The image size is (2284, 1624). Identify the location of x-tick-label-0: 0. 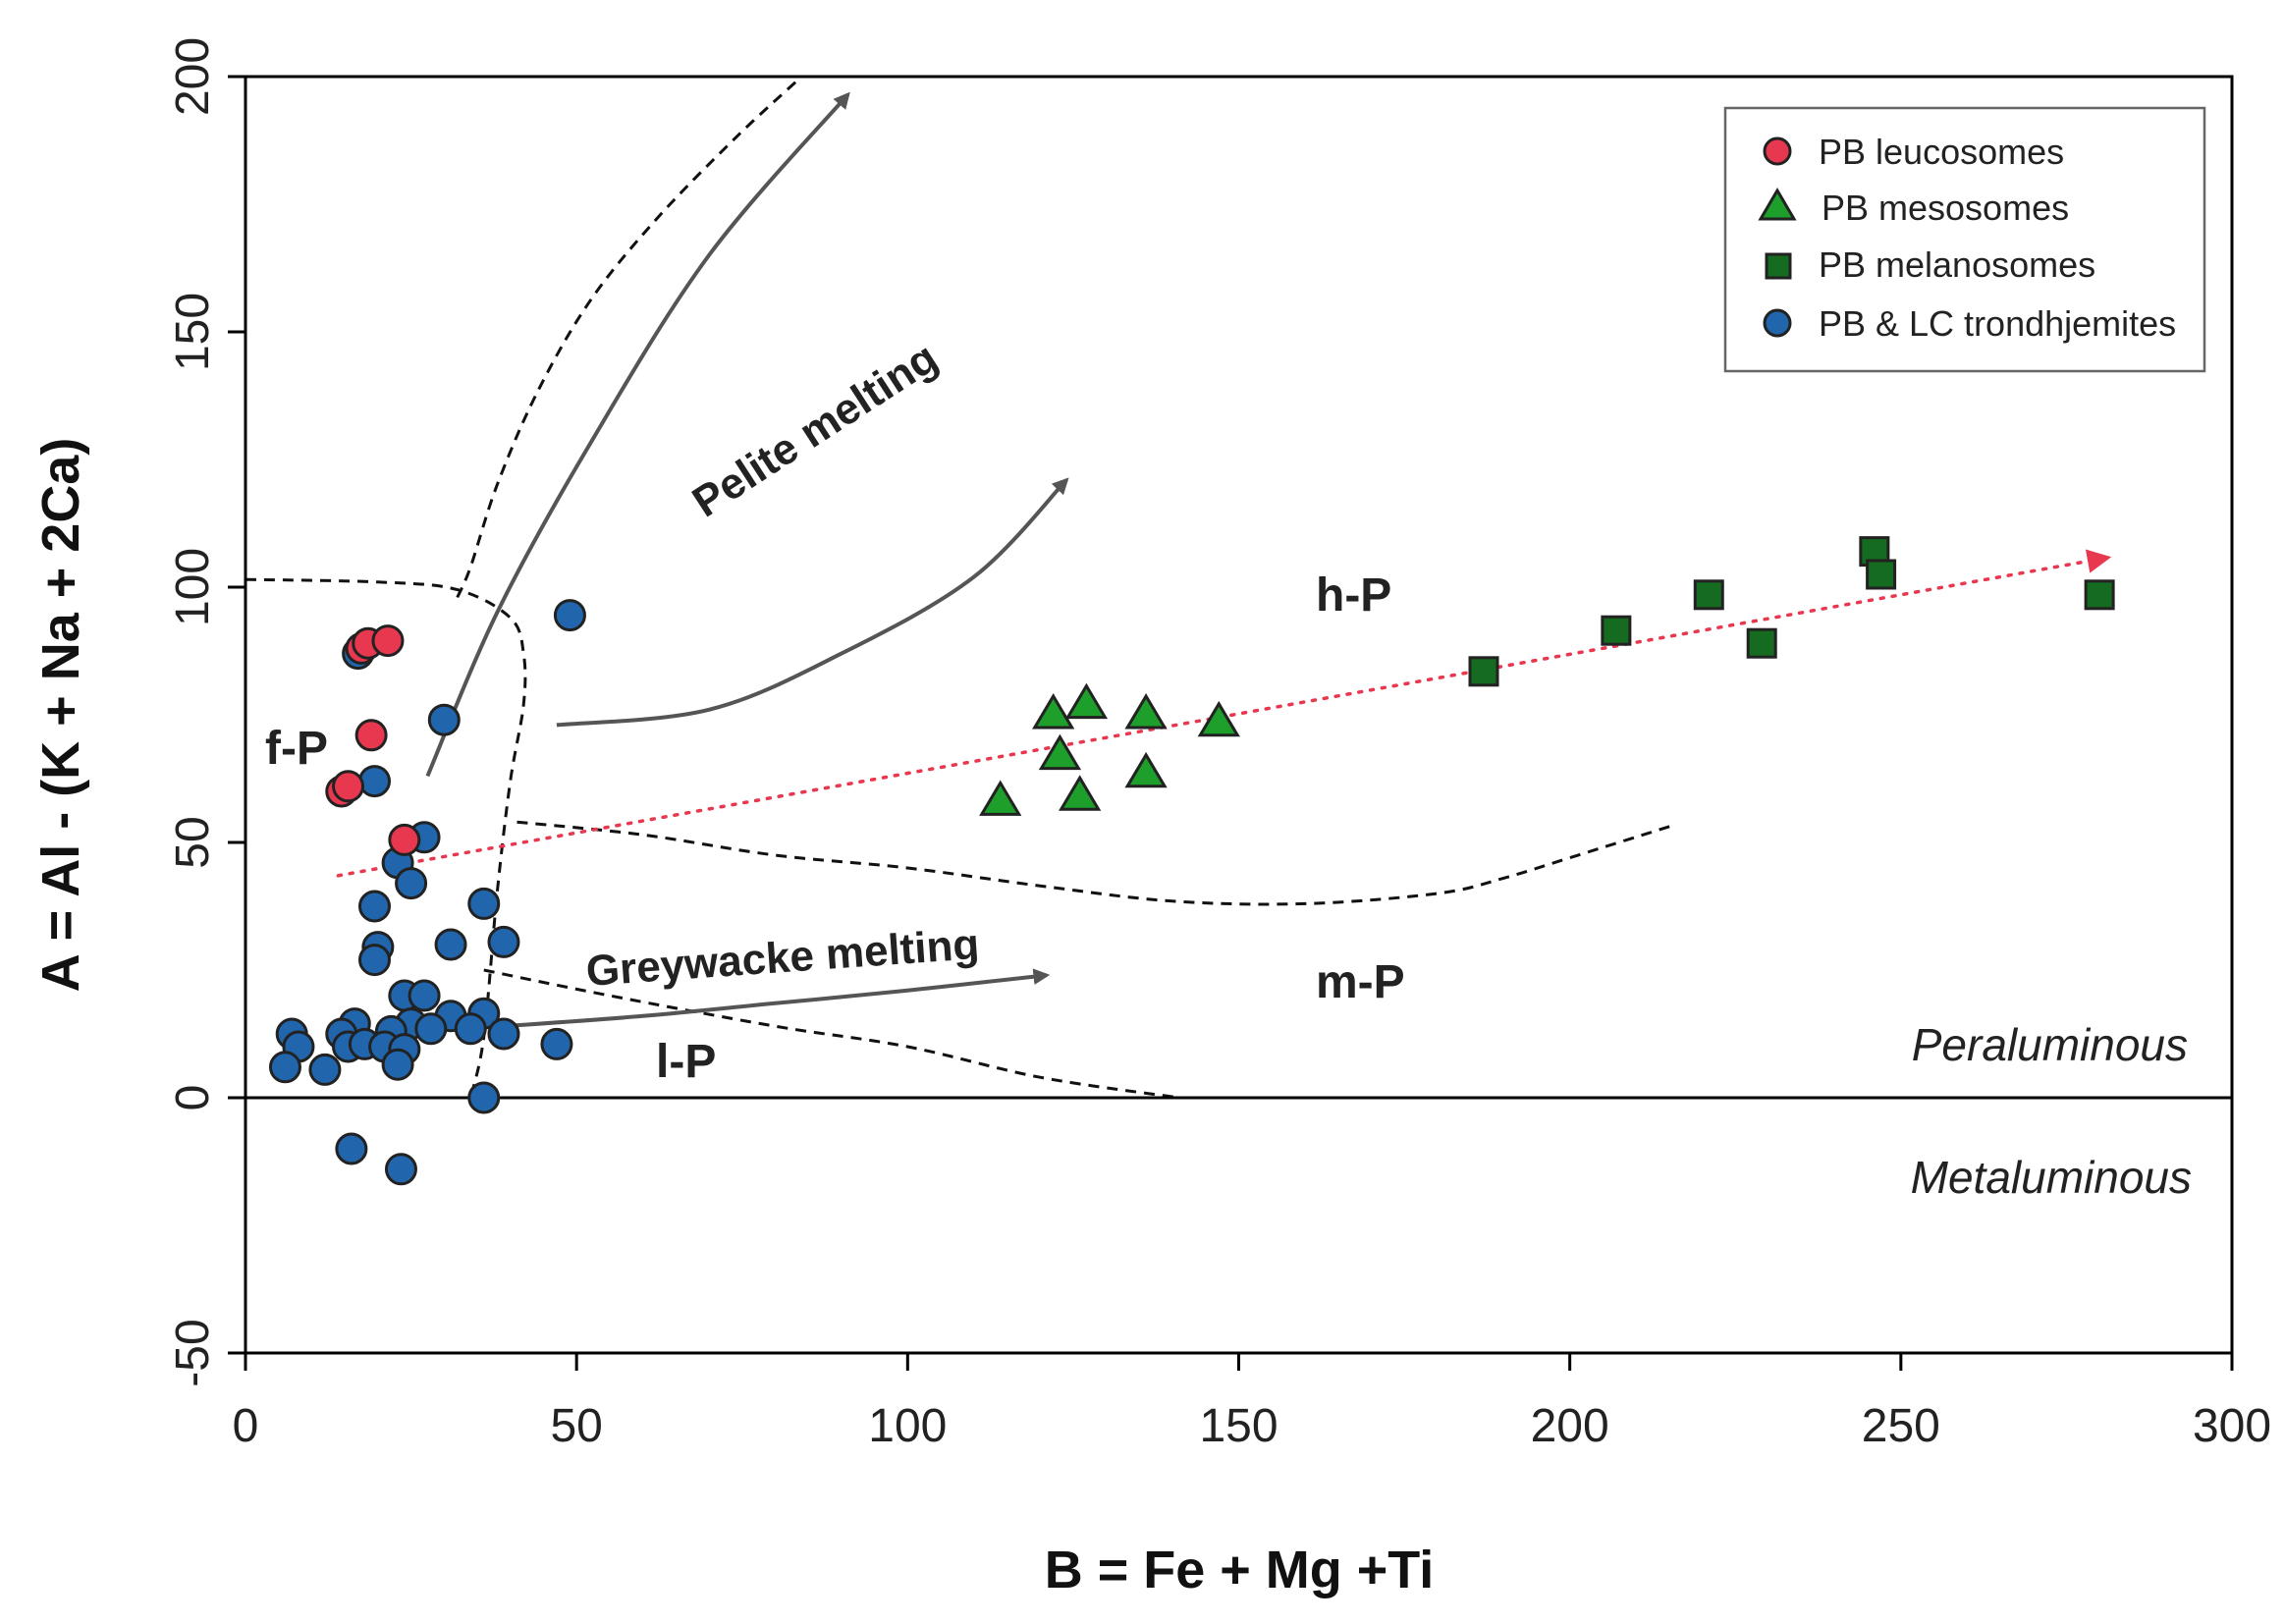
(246, 1426).